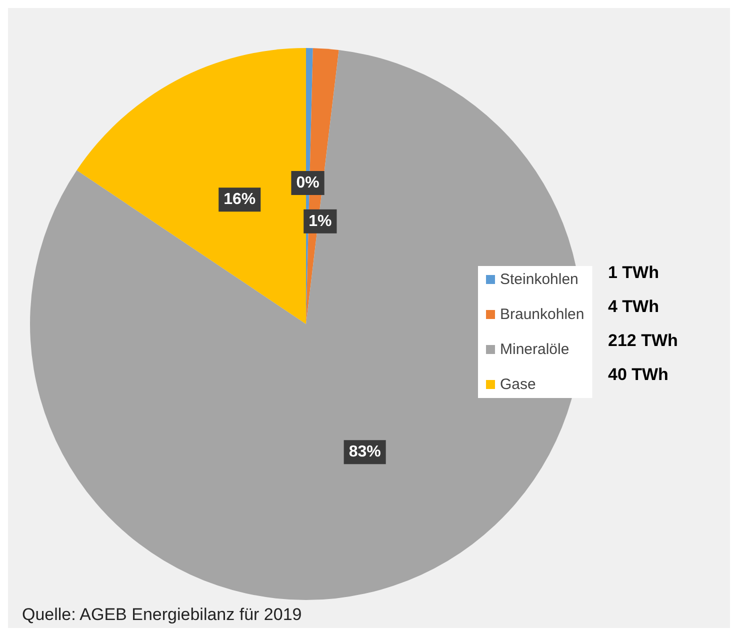  What do you see at coordinates (240, 199) in the screenshot?
I see `data-label: 16%` at bounding box center [240, 199].